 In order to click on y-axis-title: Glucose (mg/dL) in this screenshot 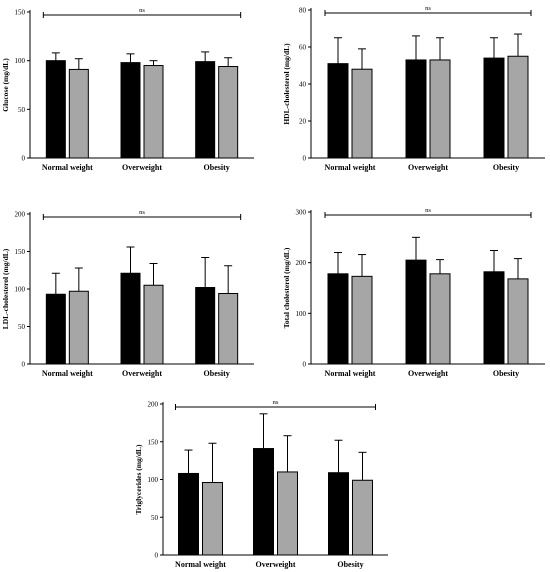, I will do `click(5, 85)`.